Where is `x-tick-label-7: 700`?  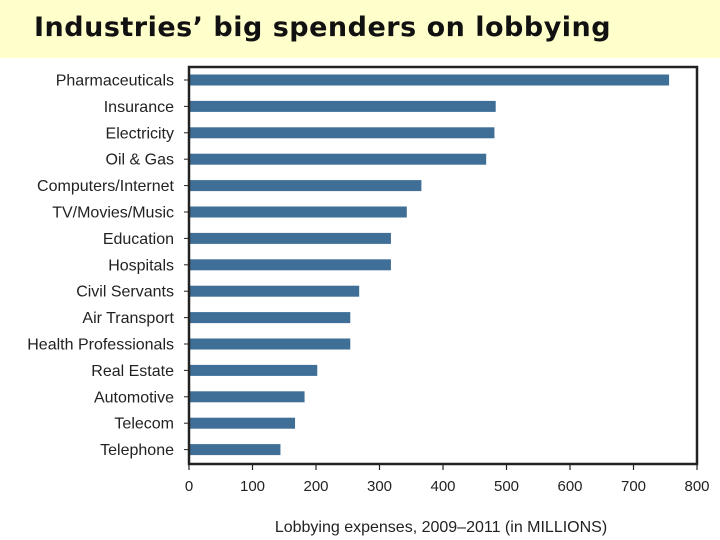 x-tick-label-7: 700 is located at coordinates (633, 486).